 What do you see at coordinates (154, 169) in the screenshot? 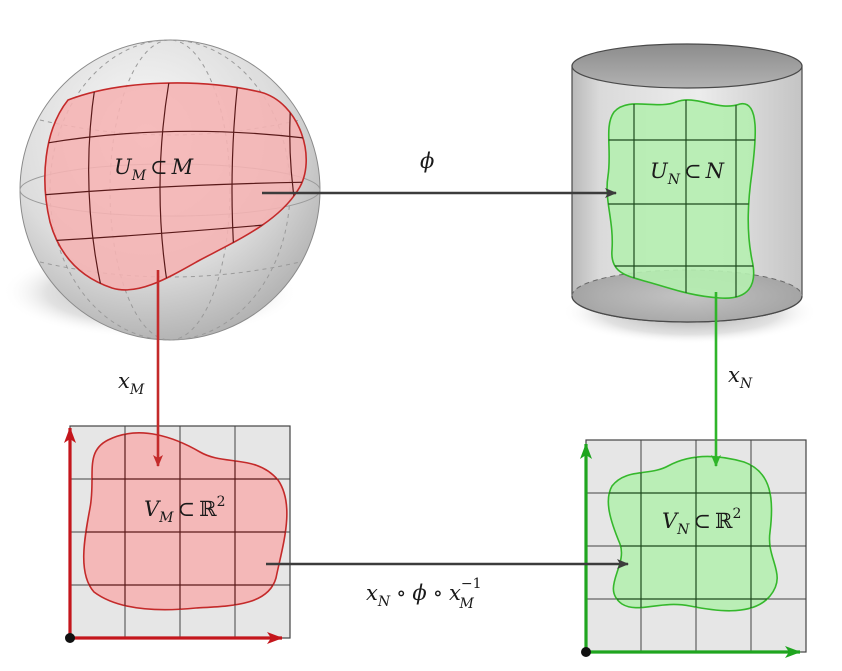
I see `label-u-m-subset-m: UM ⊂ M` at bounding box center [154, 169].